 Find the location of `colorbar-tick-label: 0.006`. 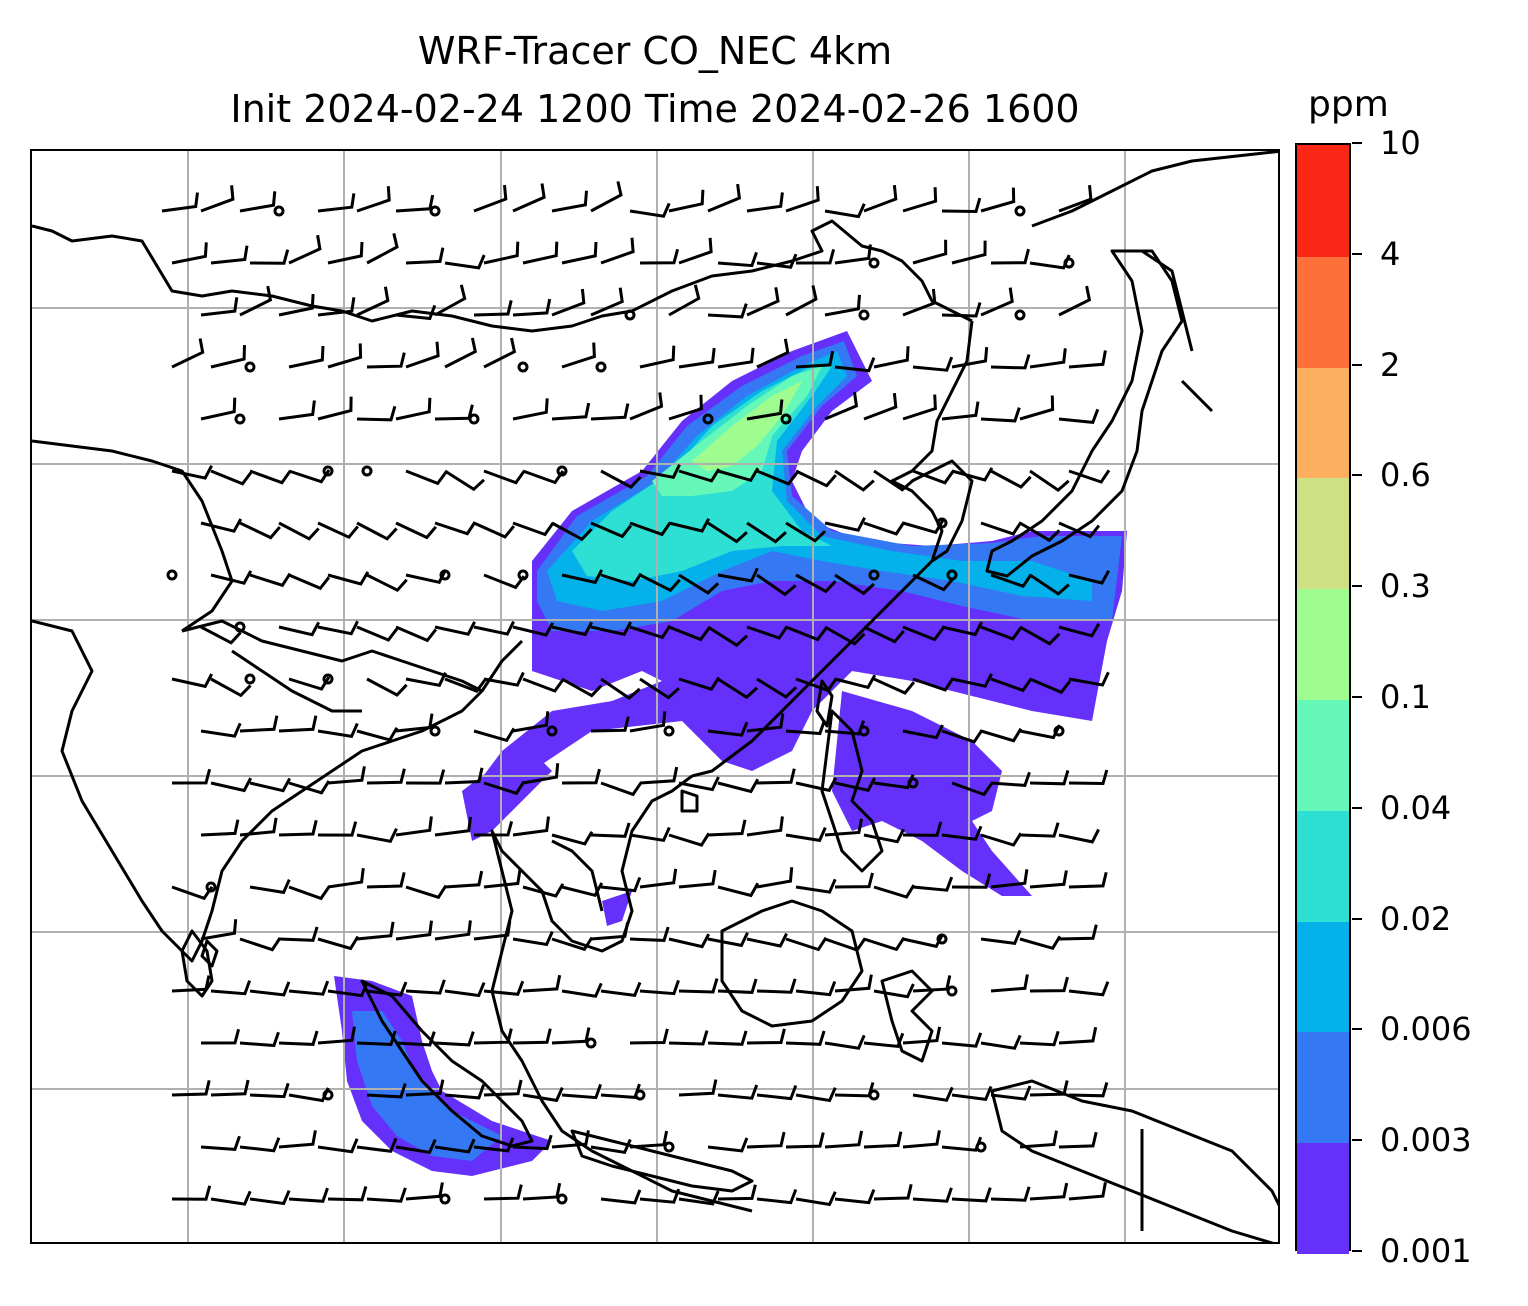

colorbar-tick-label: 0.006 is located at coordinates (1426, 1029).